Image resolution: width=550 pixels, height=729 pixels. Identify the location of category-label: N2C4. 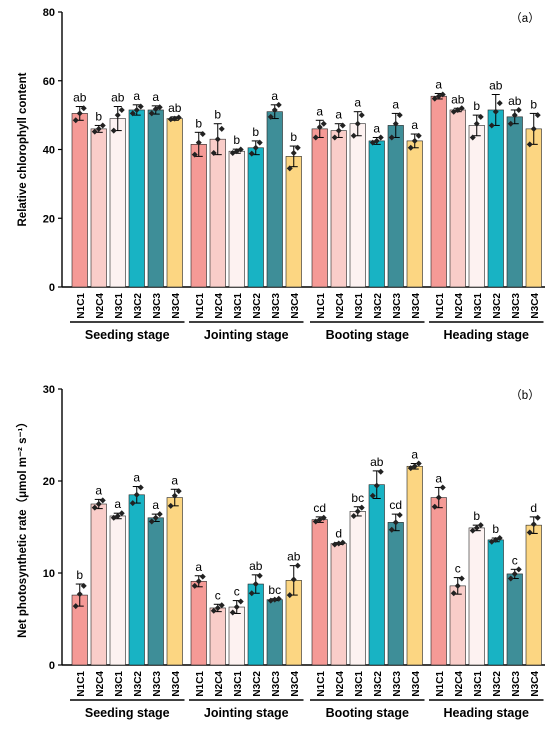
(100, 306).